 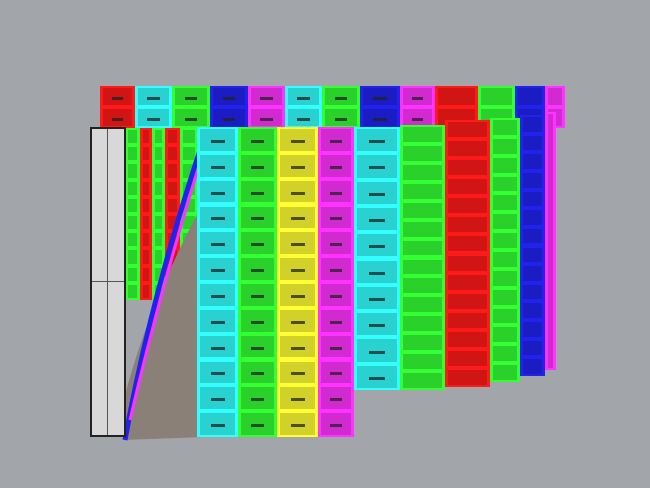 I want to click on back-panel-blue, so click(x=380, y=107).